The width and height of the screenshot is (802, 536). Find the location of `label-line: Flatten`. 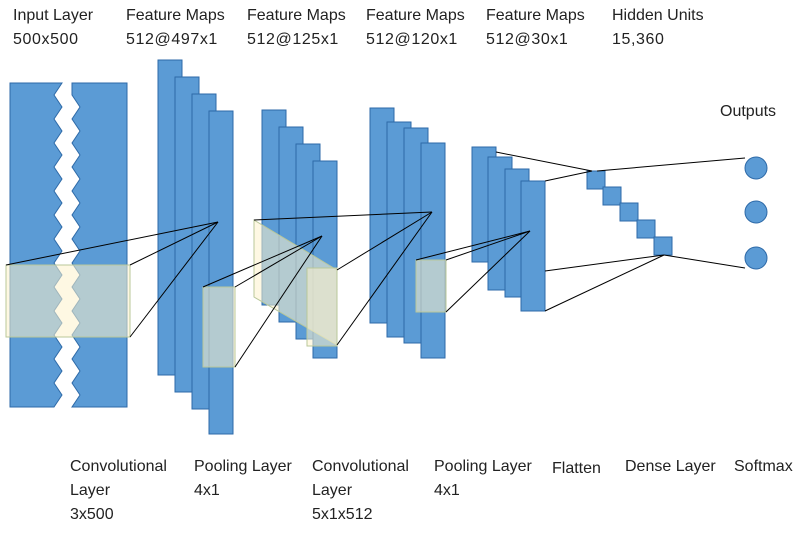

label-line: Flatten is located at coordinates (576, 468).